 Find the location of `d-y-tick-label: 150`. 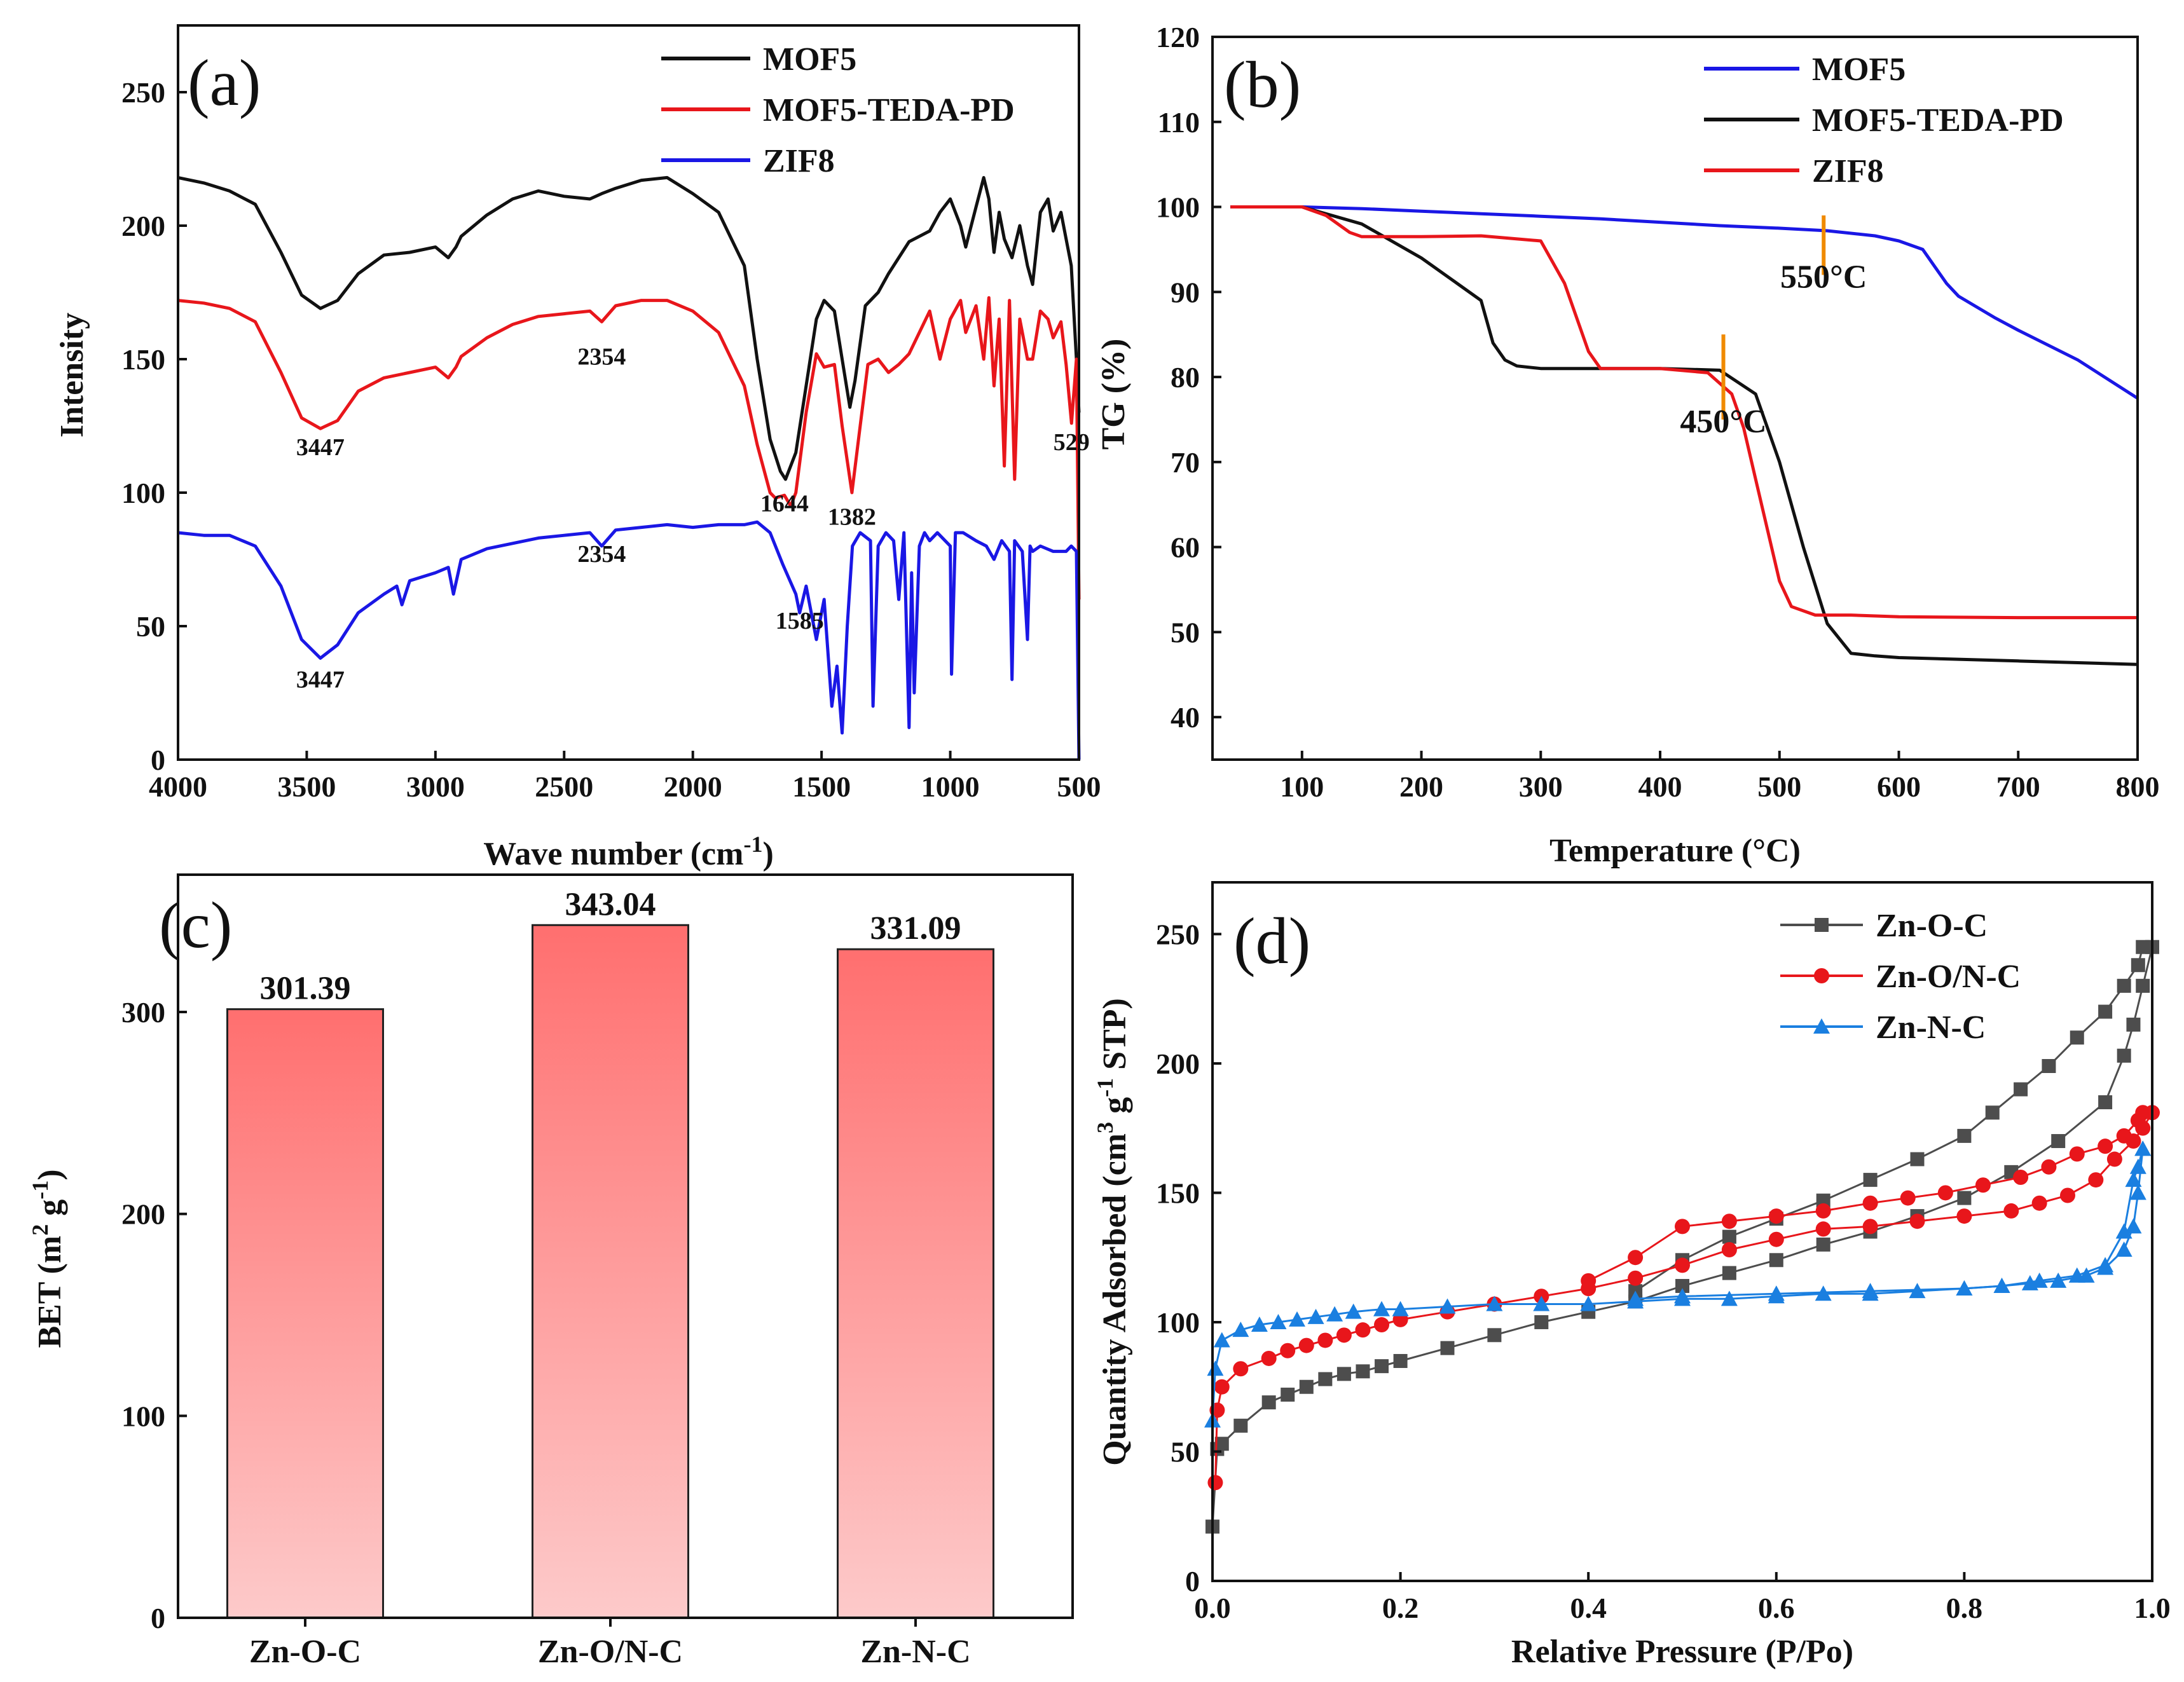

d-y-tick-label: 150 is located at coordinates (1178, 1193).